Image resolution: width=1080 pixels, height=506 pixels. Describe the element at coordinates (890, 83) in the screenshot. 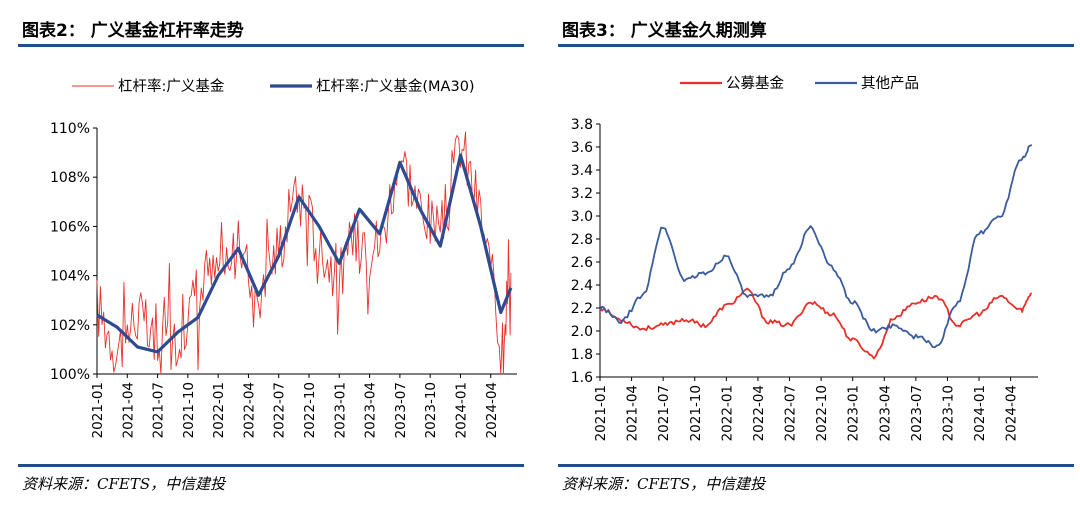

I see `legend-label: 其他产品` at that location.